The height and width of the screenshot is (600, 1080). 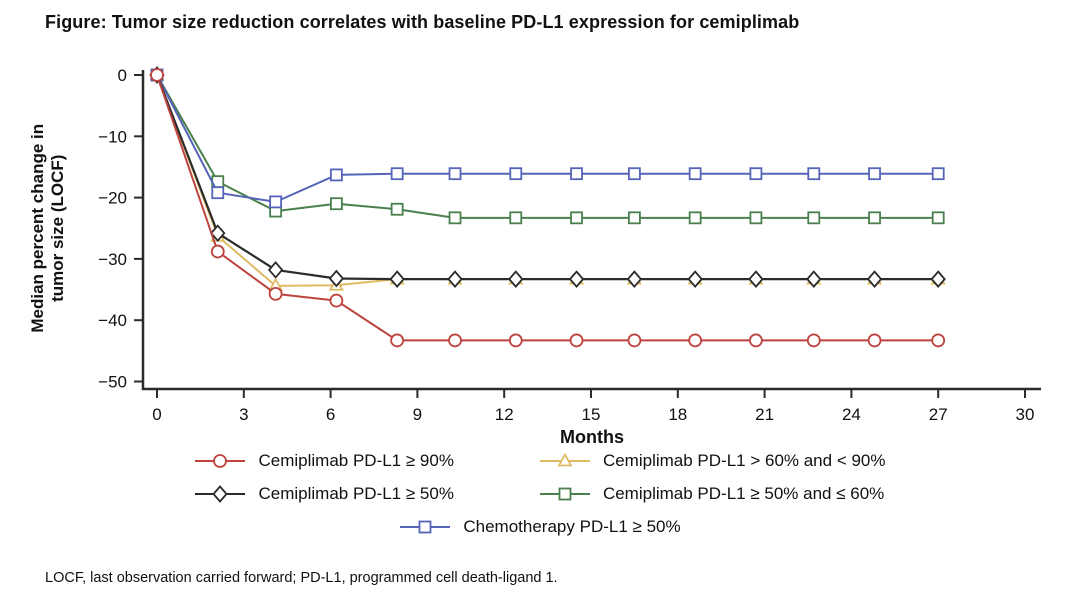 What do you see at coordinates (112, 320) in the screenshot?
I see `y-tick-label: −40` at bounding box center [112, 320].